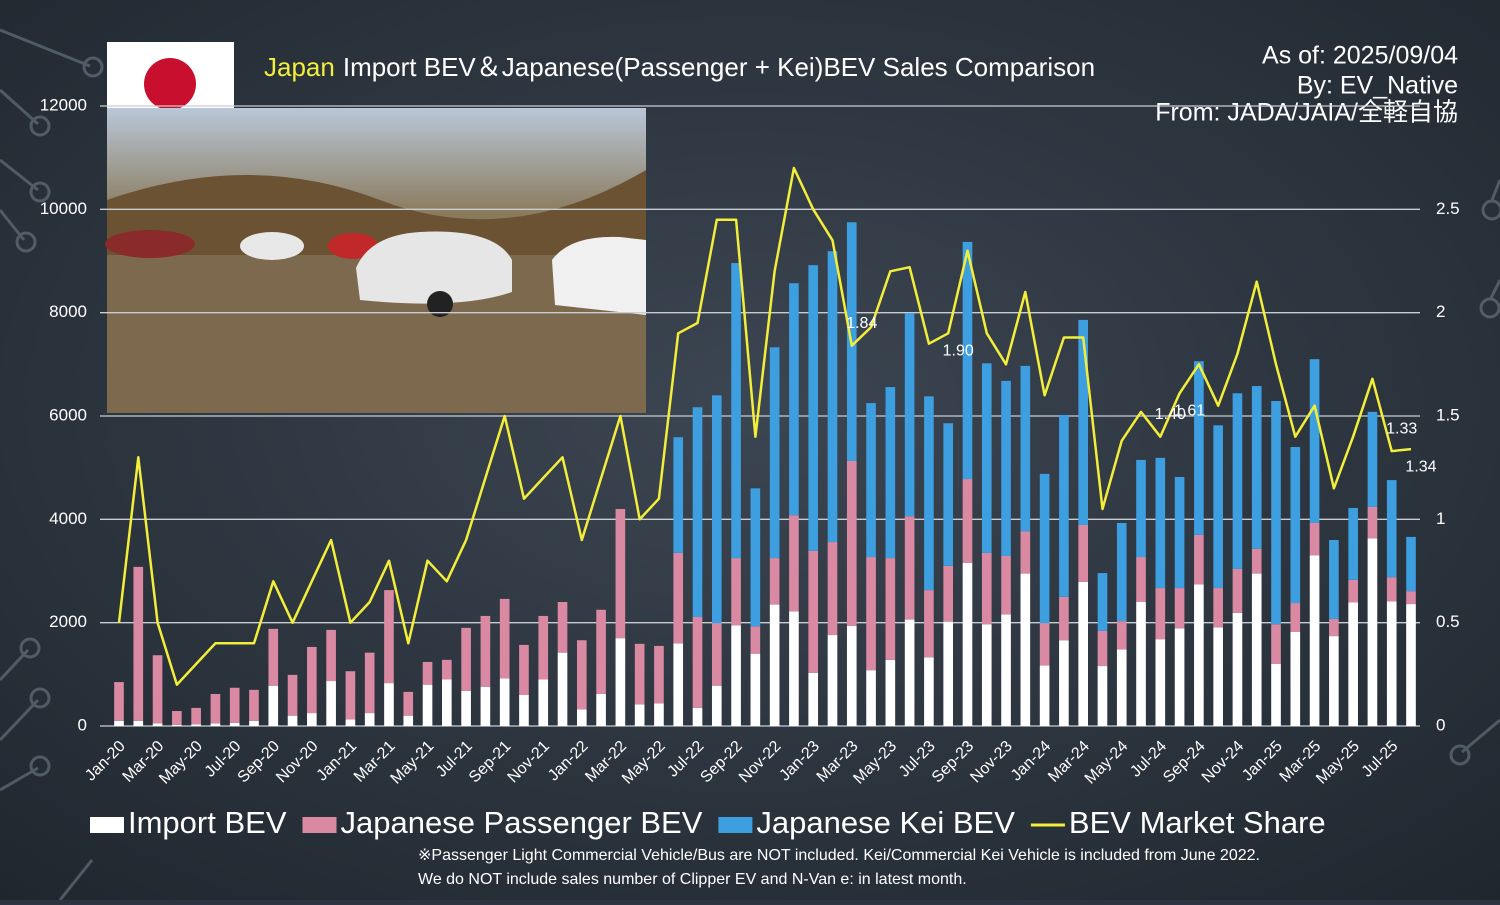 The image size is (1500, 905). I want to click on title-highlight: Japan, so click(299, 67).